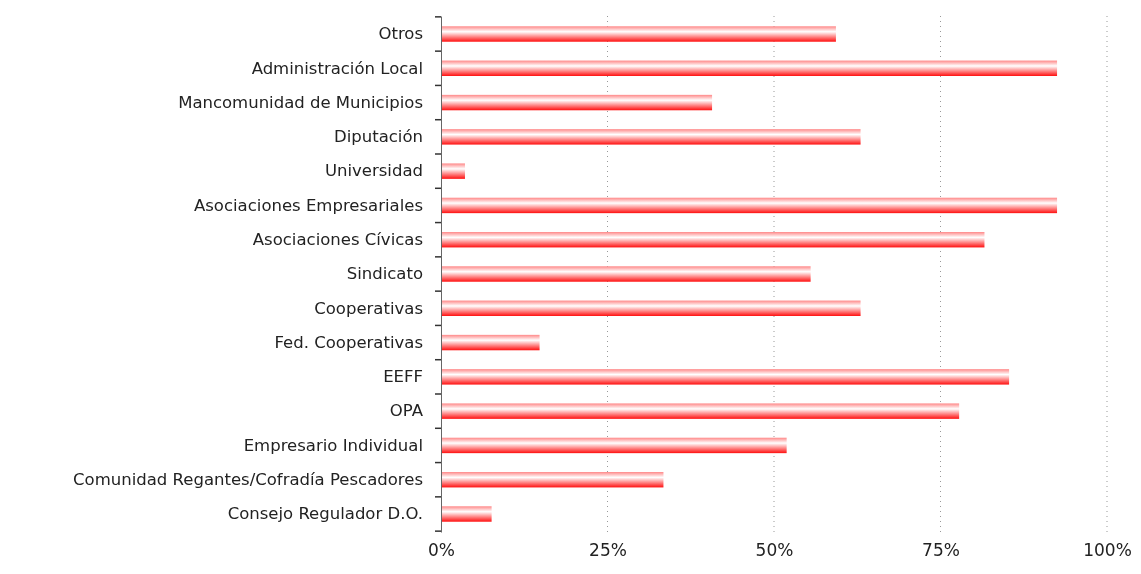 The width and height of the screenshot is (1141, 574). Describe the element at coordinates (378, 137) in the screenshot. I see `y-tick-label: Diputación` at that location.